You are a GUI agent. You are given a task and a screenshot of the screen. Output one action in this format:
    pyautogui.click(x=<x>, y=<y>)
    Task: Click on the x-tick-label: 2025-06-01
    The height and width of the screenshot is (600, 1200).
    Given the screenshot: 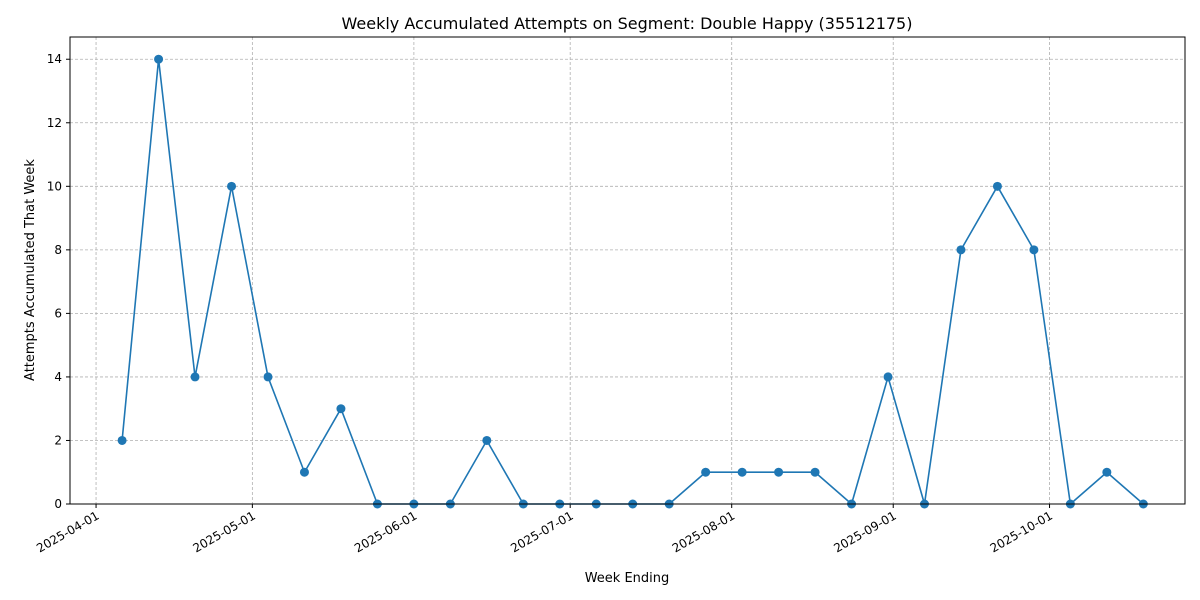 What is the action you would take?
    pyautogui.click(x=385, y=531)
    